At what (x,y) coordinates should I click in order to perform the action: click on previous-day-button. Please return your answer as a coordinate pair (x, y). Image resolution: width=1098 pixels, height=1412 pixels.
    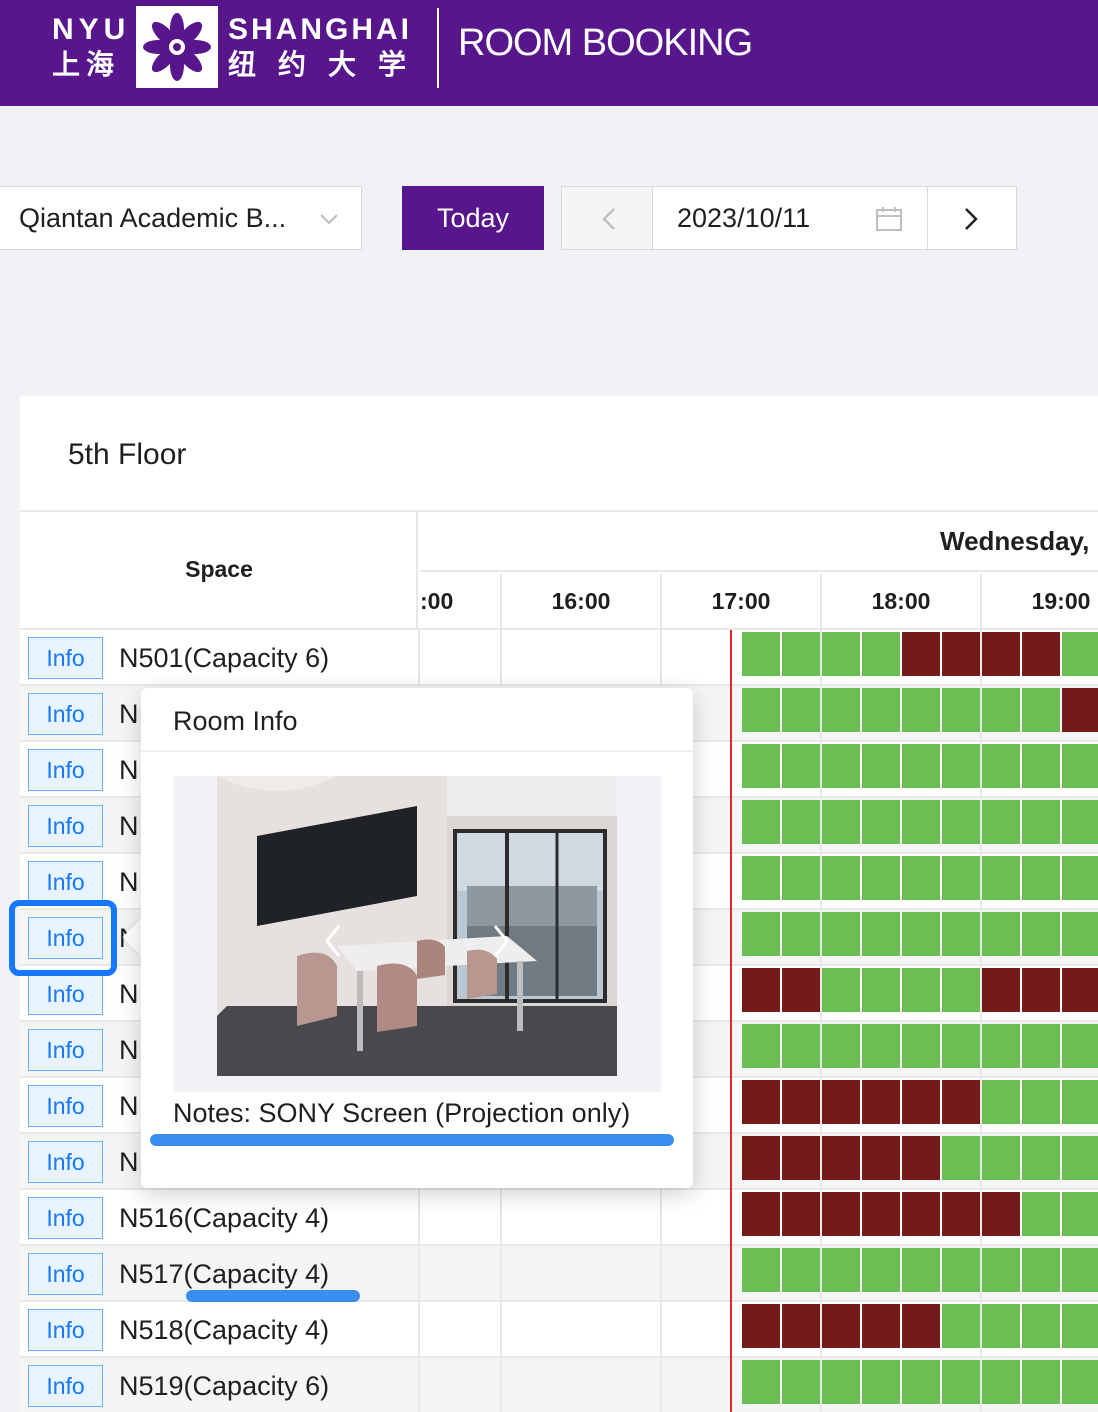
    Looking at the image, I should click on (607, 218).